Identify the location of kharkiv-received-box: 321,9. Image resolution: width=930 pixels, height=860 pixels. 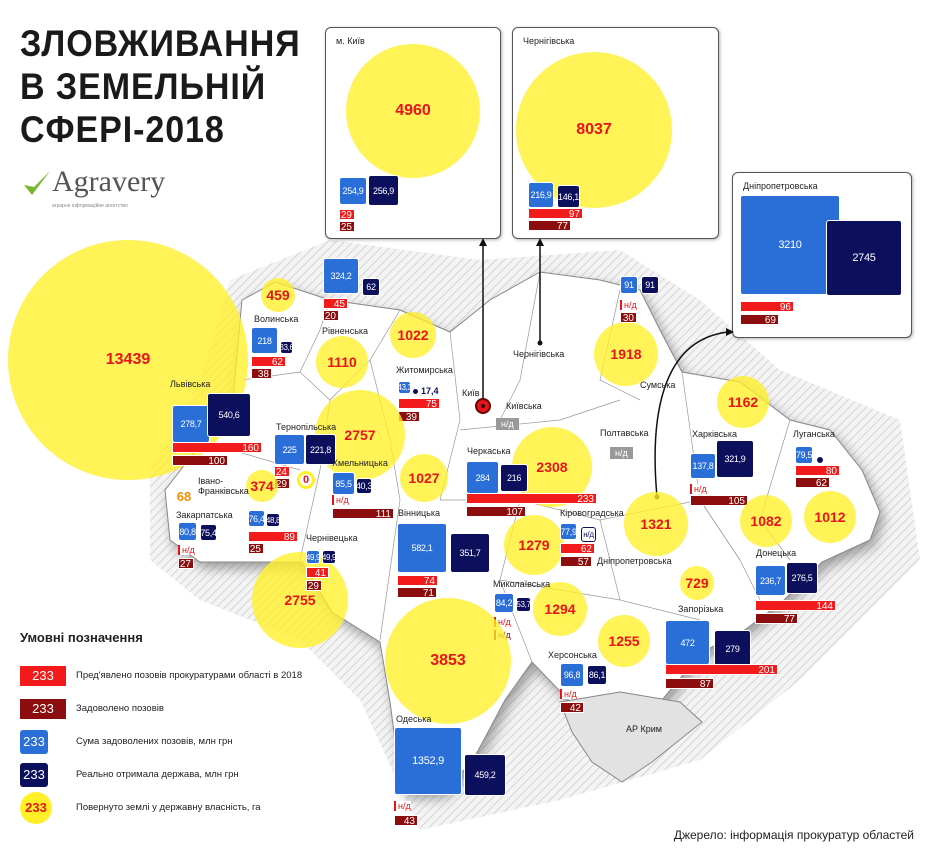
(735, 459).